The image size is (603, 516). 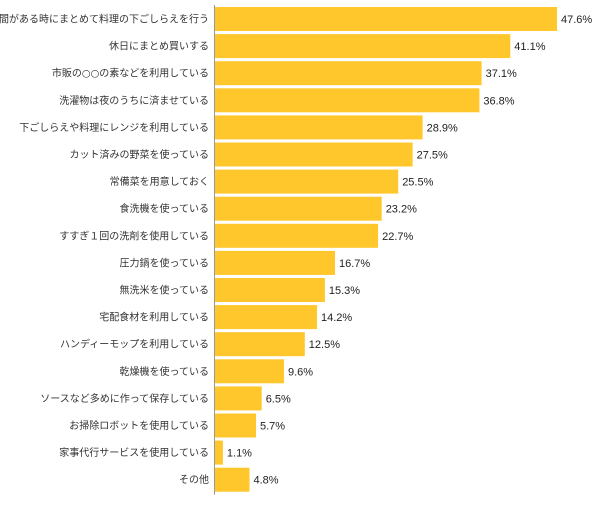 What do you see at coordinates (165, 290) in the screenshot?
I see `category-label: 無洗米を使っている` at bounding box center [165, 290].